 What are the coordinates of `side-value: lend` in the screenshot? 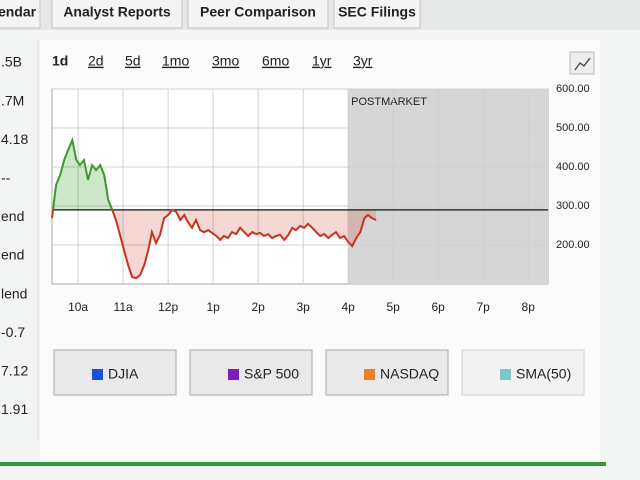 It's located at (14, 293).